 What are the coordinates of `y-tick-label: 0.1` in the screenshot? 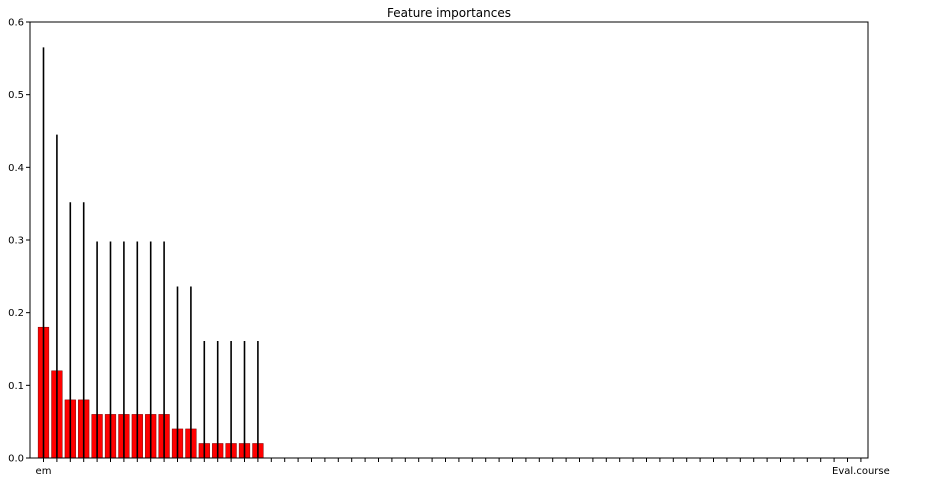 It's located at (16, 386).